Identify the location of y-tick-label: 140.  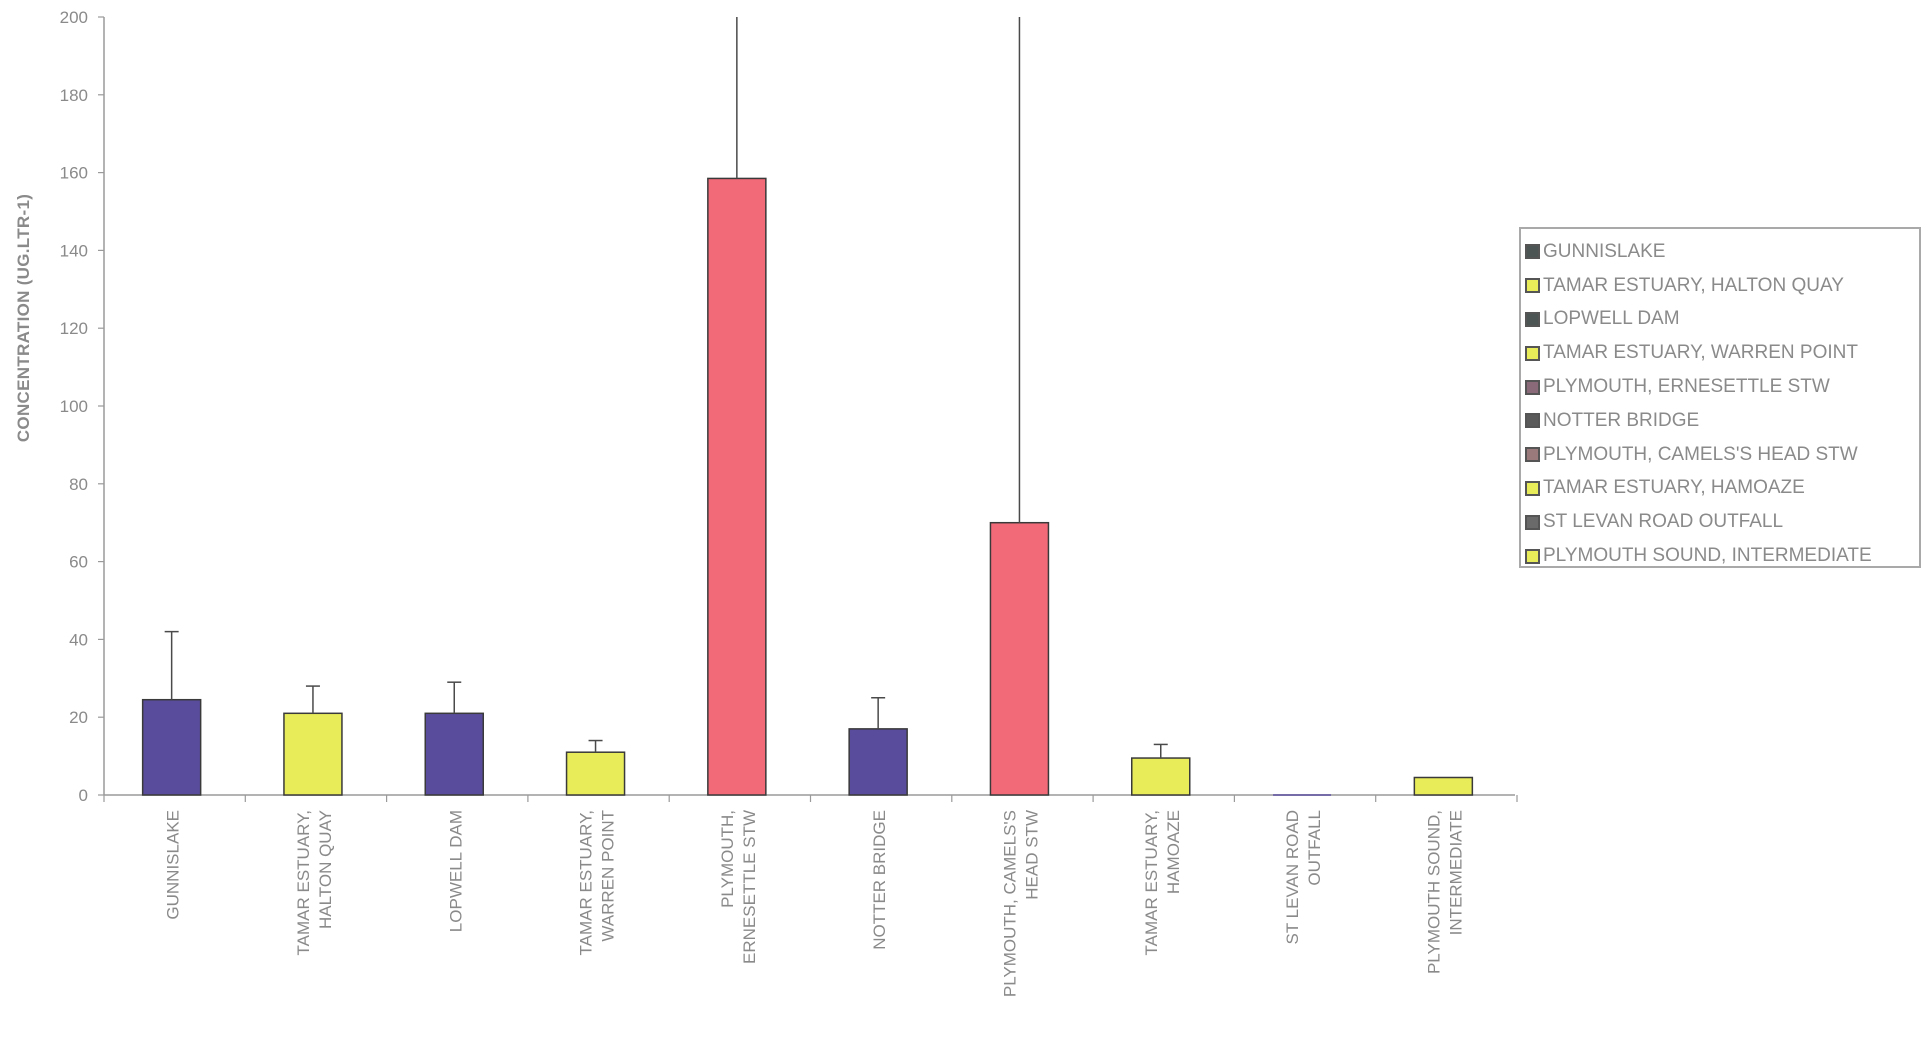
(74, 250).